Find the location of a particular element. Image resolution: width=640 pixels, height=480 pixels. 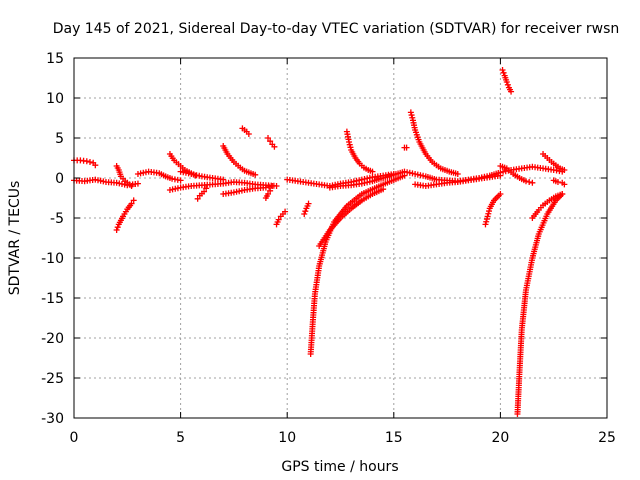

x-tick-label: 20 is located at coordinates (500, 438).